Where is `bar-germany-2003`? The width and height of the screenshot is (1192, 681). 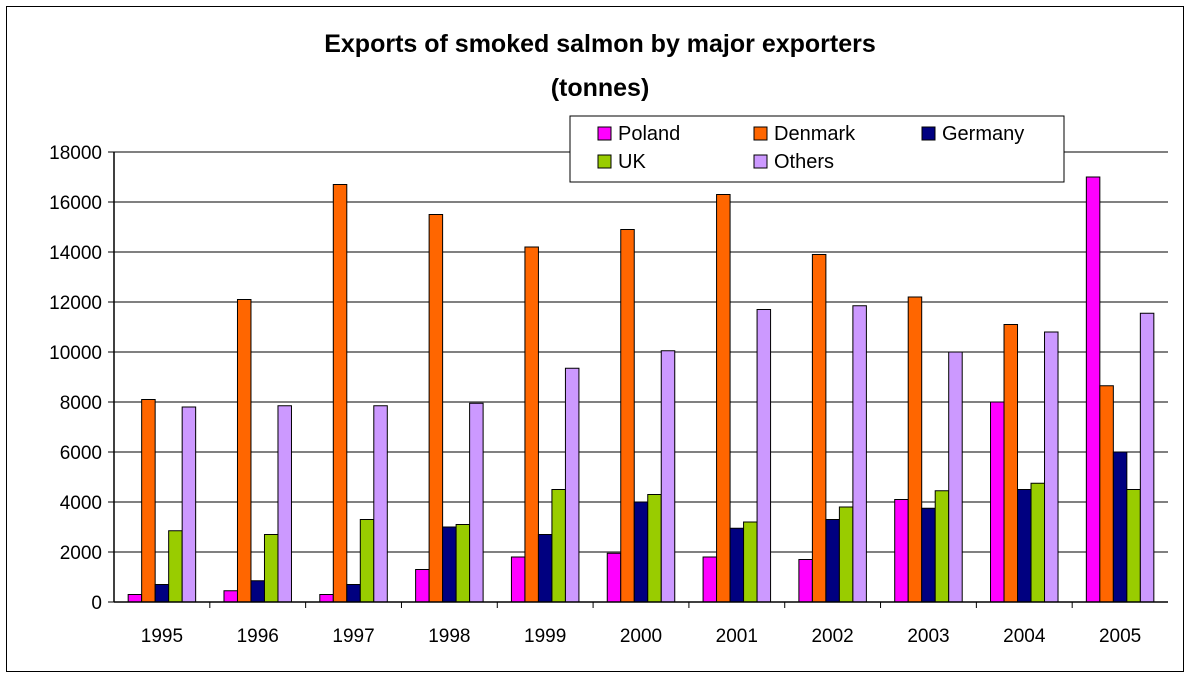 bar-germany-2003 is located at coordinates (928, 555).